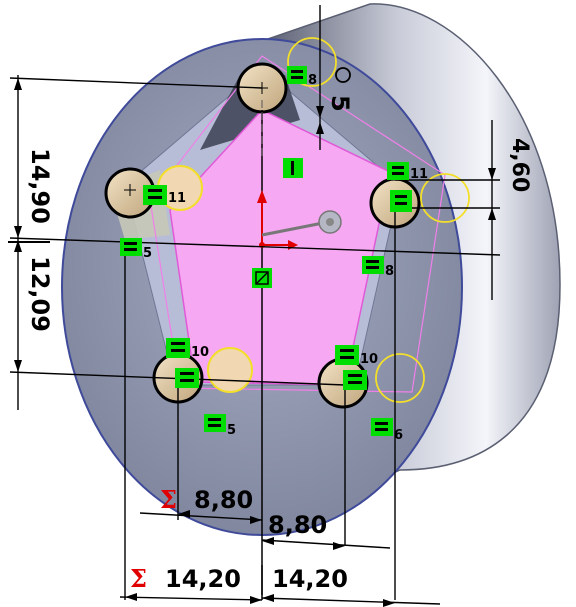 The image size is (576, 607). What do you see at coordinates (256, 600) in the screenshot?
I see `arrow-outer-right` at bounding box center [256, 600].